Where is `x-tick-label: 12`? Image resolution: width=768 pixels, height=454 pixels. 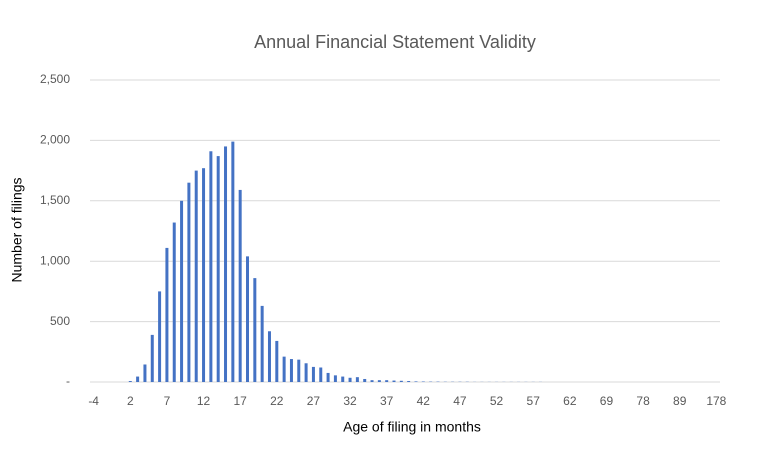 x-tick-label: 12 is located at coordinates (204, 401).